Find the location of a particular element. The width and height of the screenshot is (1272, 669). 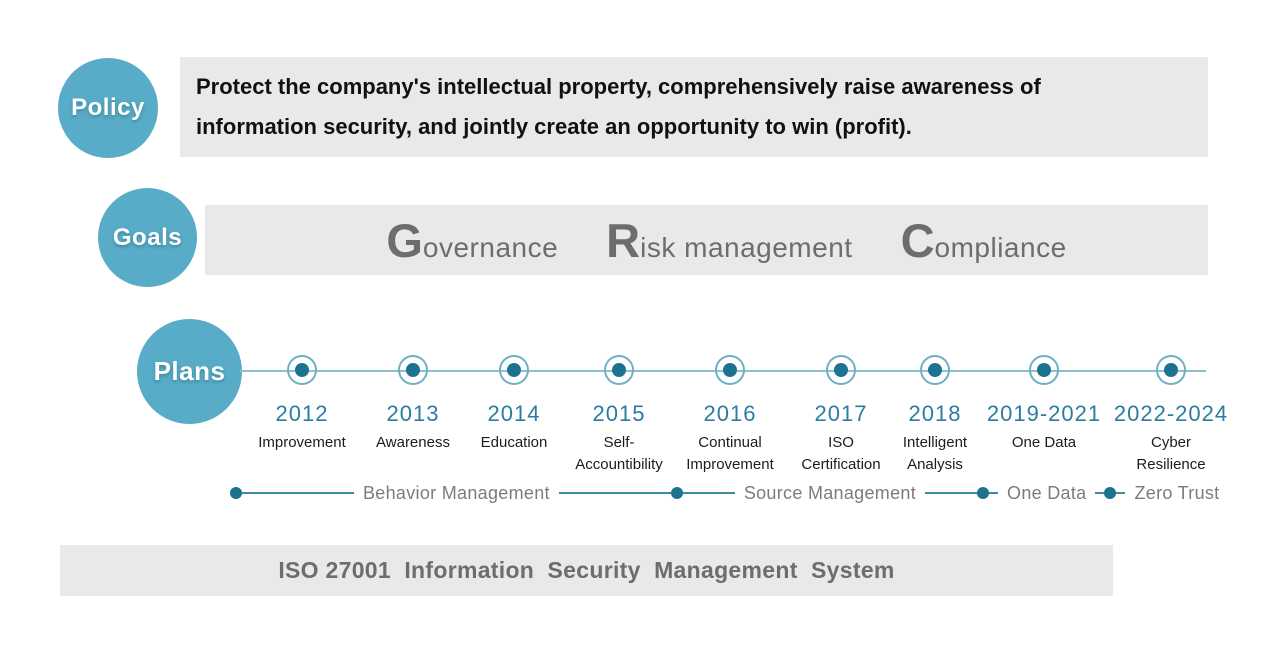

goal-governance-initial: G is located at coordinates (404, 240).